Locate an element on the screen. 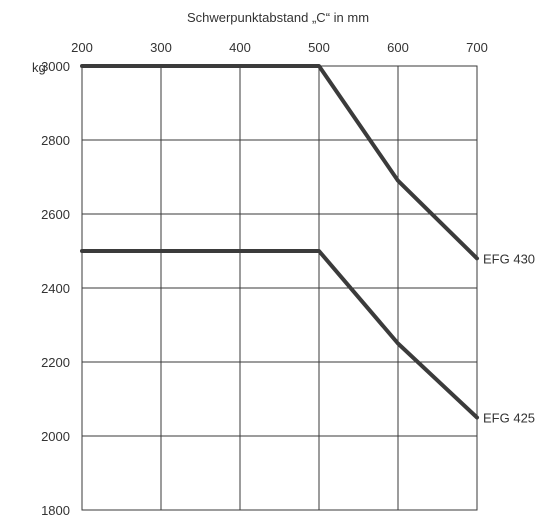  y-tick-label: 3000 is located at coordinates (55, 66).